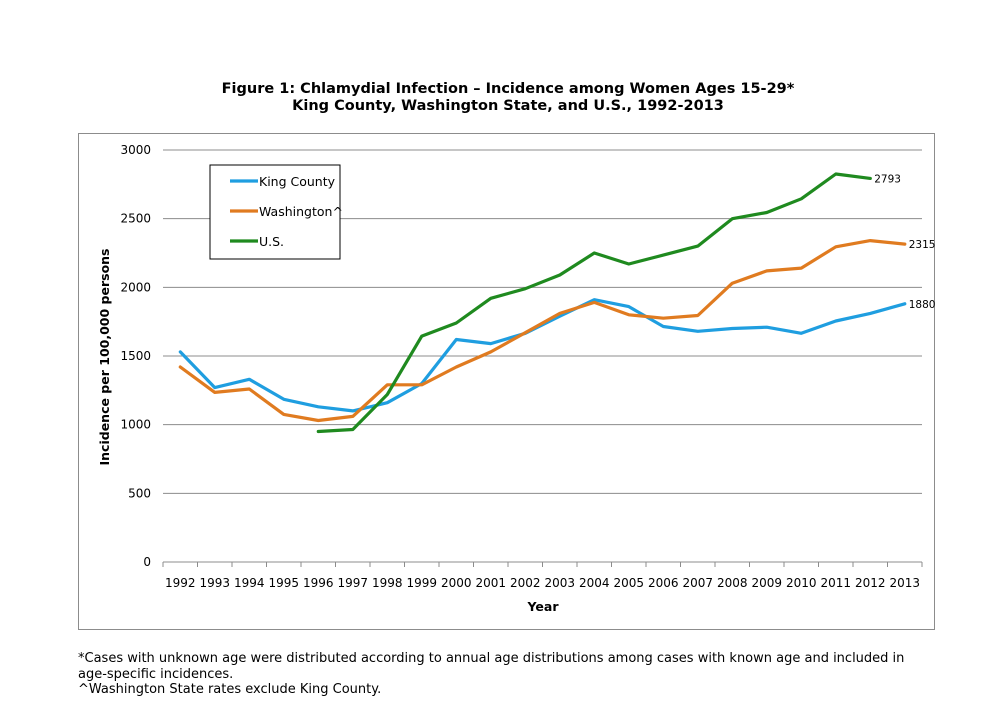  Describe the element at coordinates (180, 583) in the screenshot. I see `x-tick-label: 1992` at that location.